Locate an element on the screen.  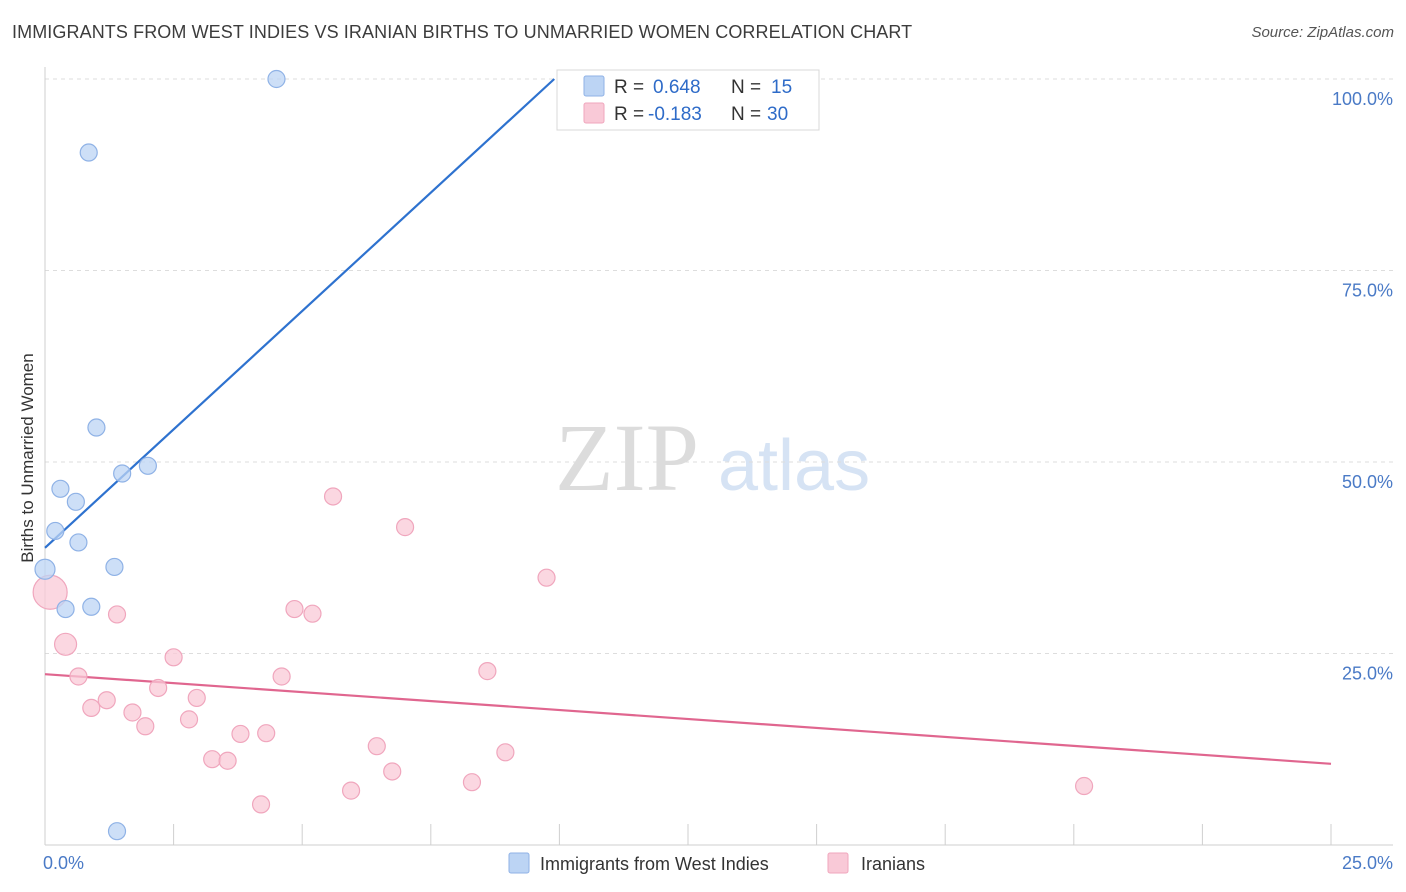
bottom-legend-swatch-pink is located at coordinates (838, 863).